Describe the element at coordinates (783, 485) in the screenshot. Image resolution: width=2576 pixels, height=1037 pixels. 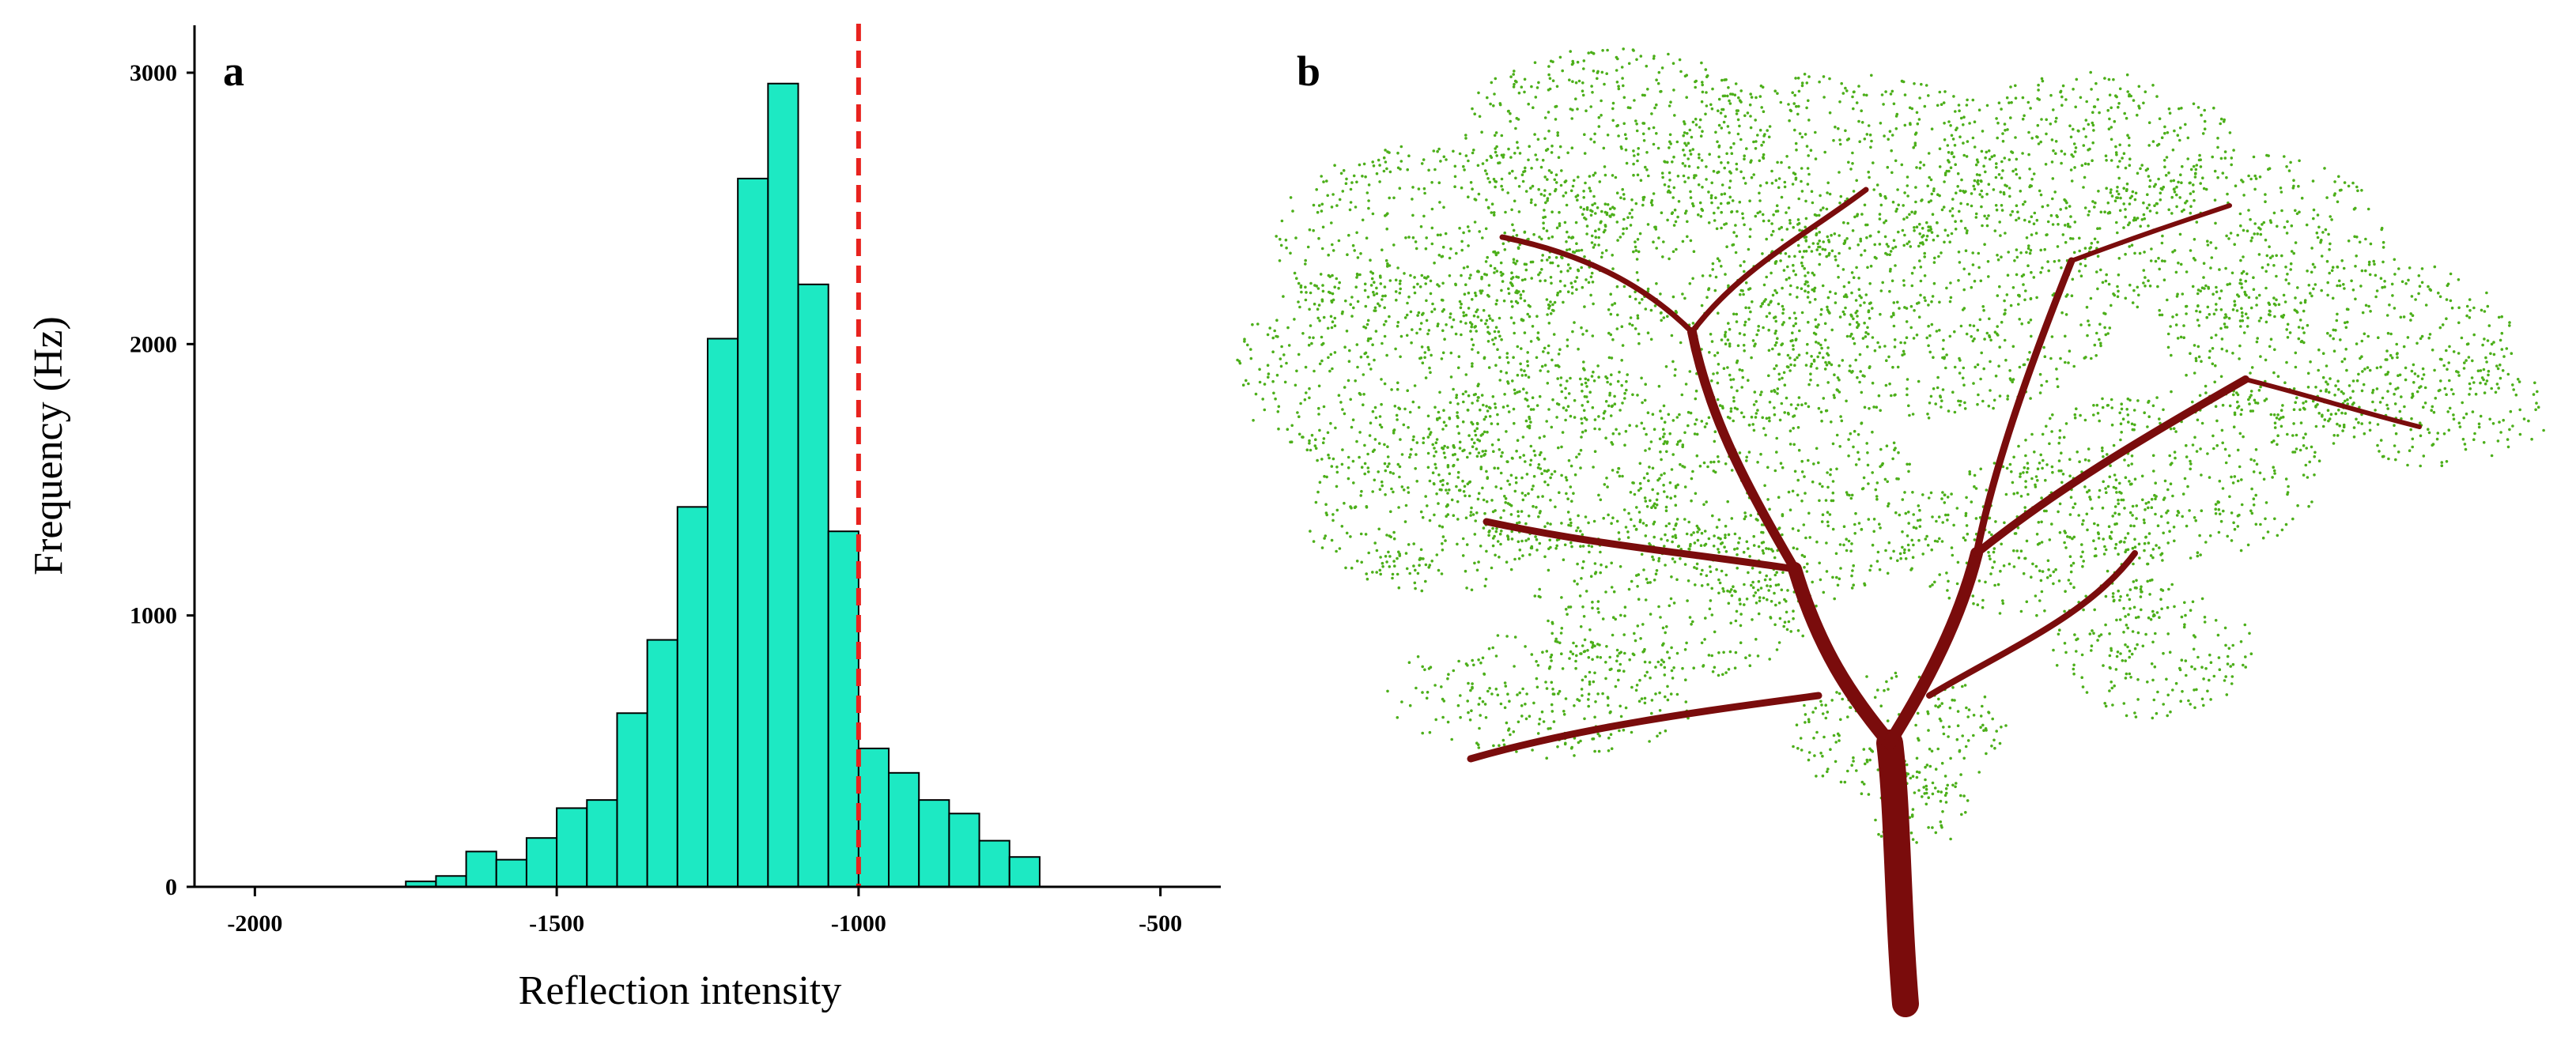
I see `histogram-bar` at that location.